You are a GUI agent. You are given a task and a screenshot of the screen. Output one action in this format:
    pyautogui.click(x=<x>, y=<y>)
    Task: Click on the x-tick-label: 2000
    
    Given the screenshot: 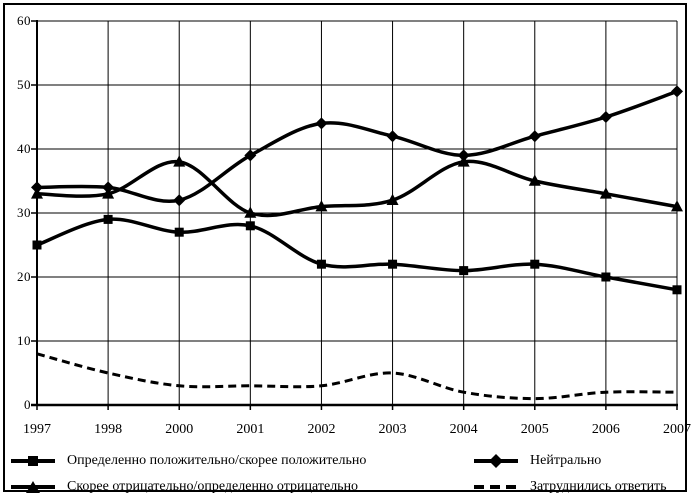 What is the action you would take?
    pyautogui.click(x=179, y=429)
    